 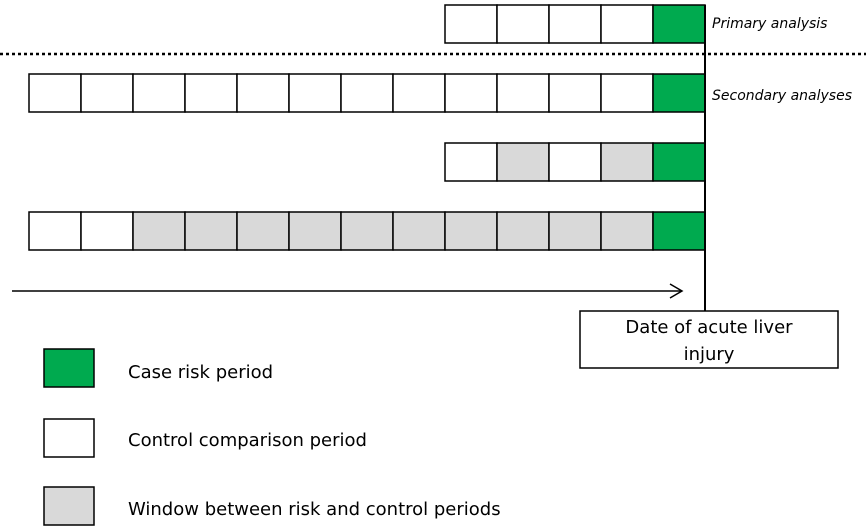 What do you see at coordinates (247, 440) in the screenshot?
I see `legend-label-control: Control comparison period` at bounding box center [247, 440].